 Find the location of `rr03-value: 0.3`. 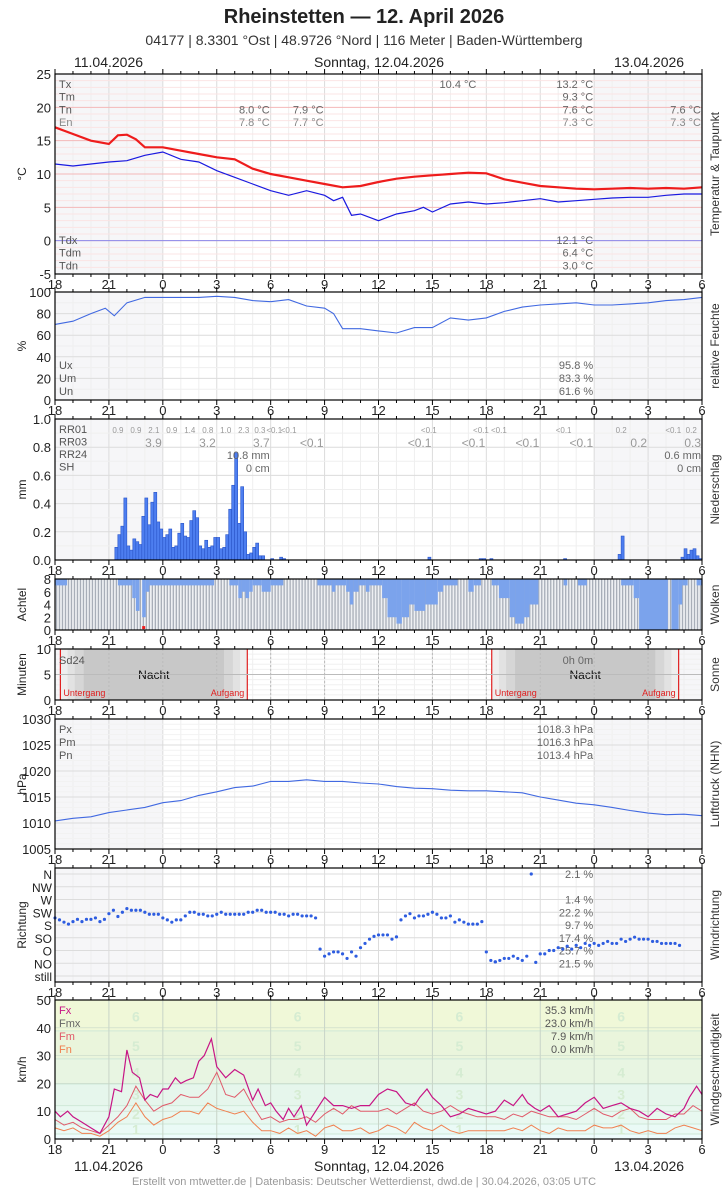

rr03-value: 0.3 is located at coordinates (692, 443).